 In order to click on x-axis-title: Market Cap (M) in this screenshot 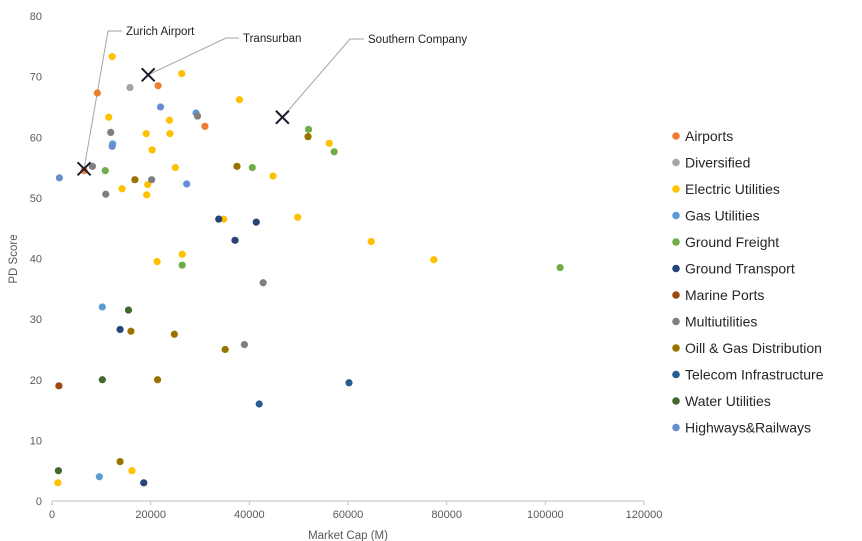, I will do `click(348, 535)`.